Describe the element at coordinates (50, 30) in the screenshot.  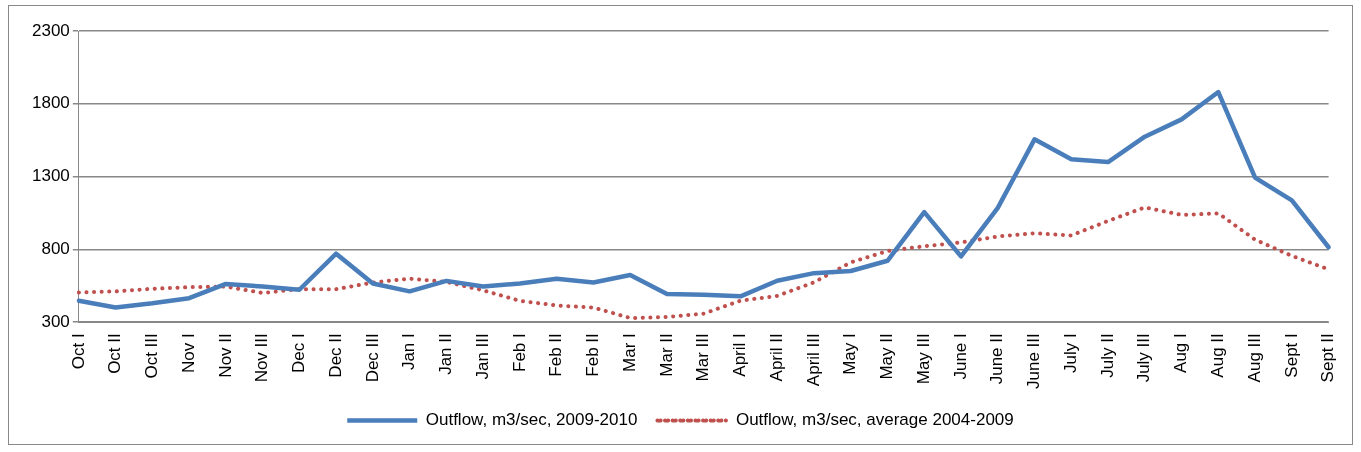
I see `y-tick-label: 2300` at that location.